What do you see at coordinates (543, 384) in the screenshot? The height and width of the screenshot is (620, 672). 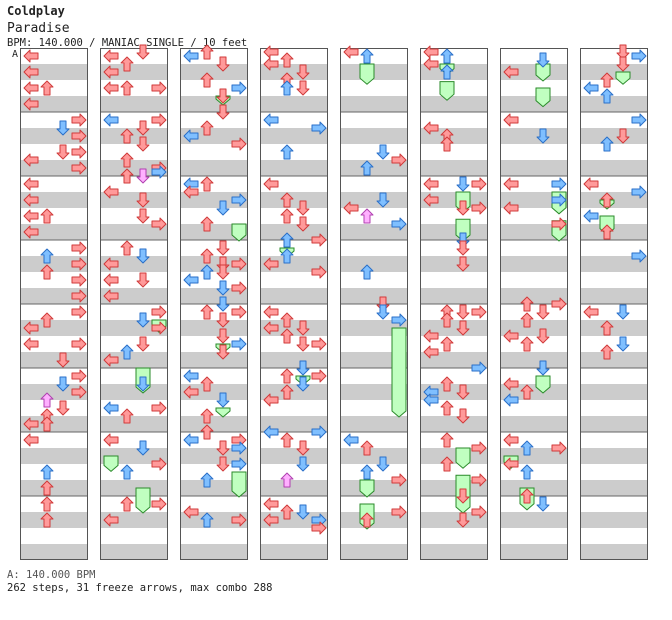 I see `freeze-arrow-up` at bounding box center [543, 384].